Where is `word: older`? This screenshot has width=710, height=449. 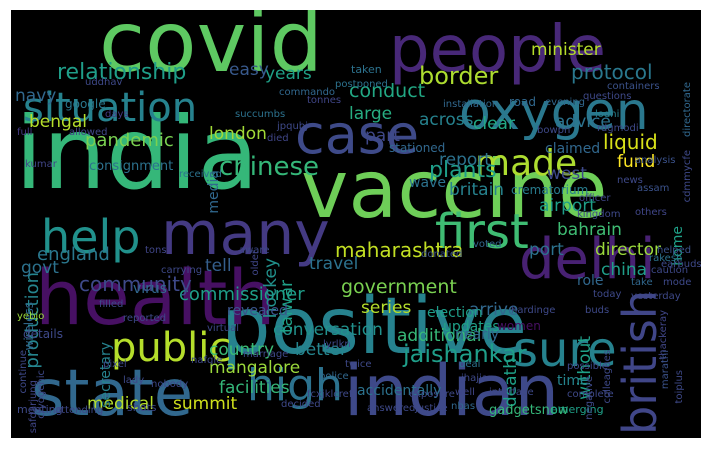
word: older is located at coordinates (255, 263).